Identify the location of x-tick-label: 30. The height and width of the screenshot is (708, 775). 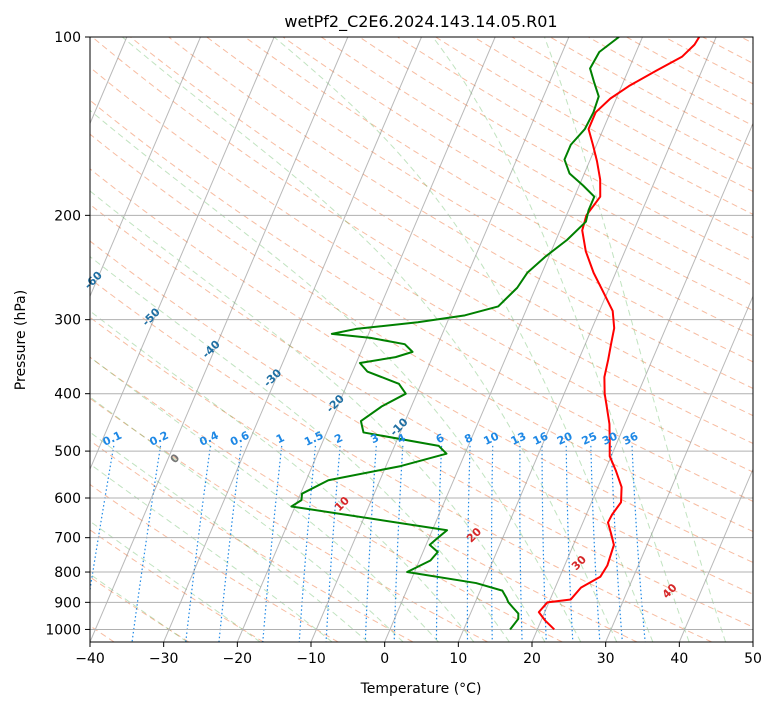
(606, 659).